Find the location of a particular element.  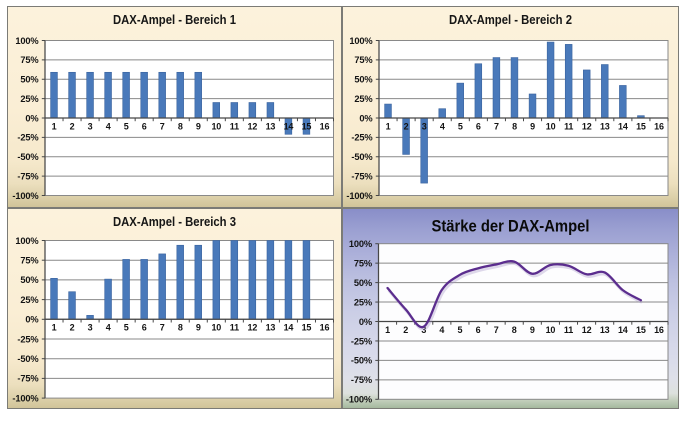

svg-text: DAX-Ampel - Bereich 3 is located at coordinates (174, 221).